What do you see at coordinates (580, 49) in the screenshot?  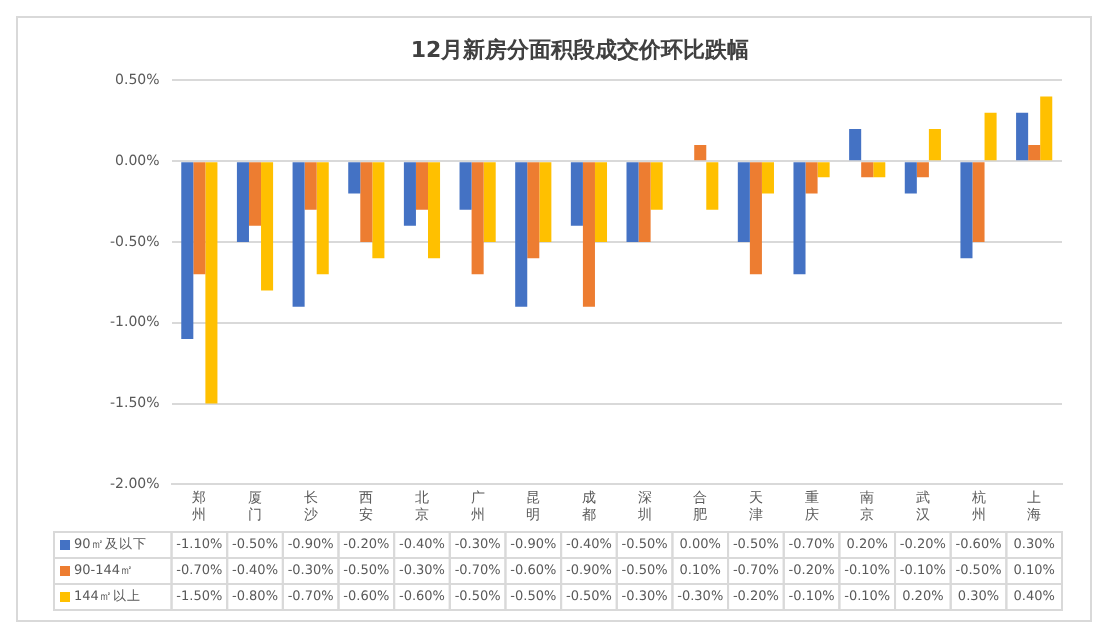 I see `chart-title: 12月新房分面积段成交价环比跌幅` at bounding box center [580, 49].